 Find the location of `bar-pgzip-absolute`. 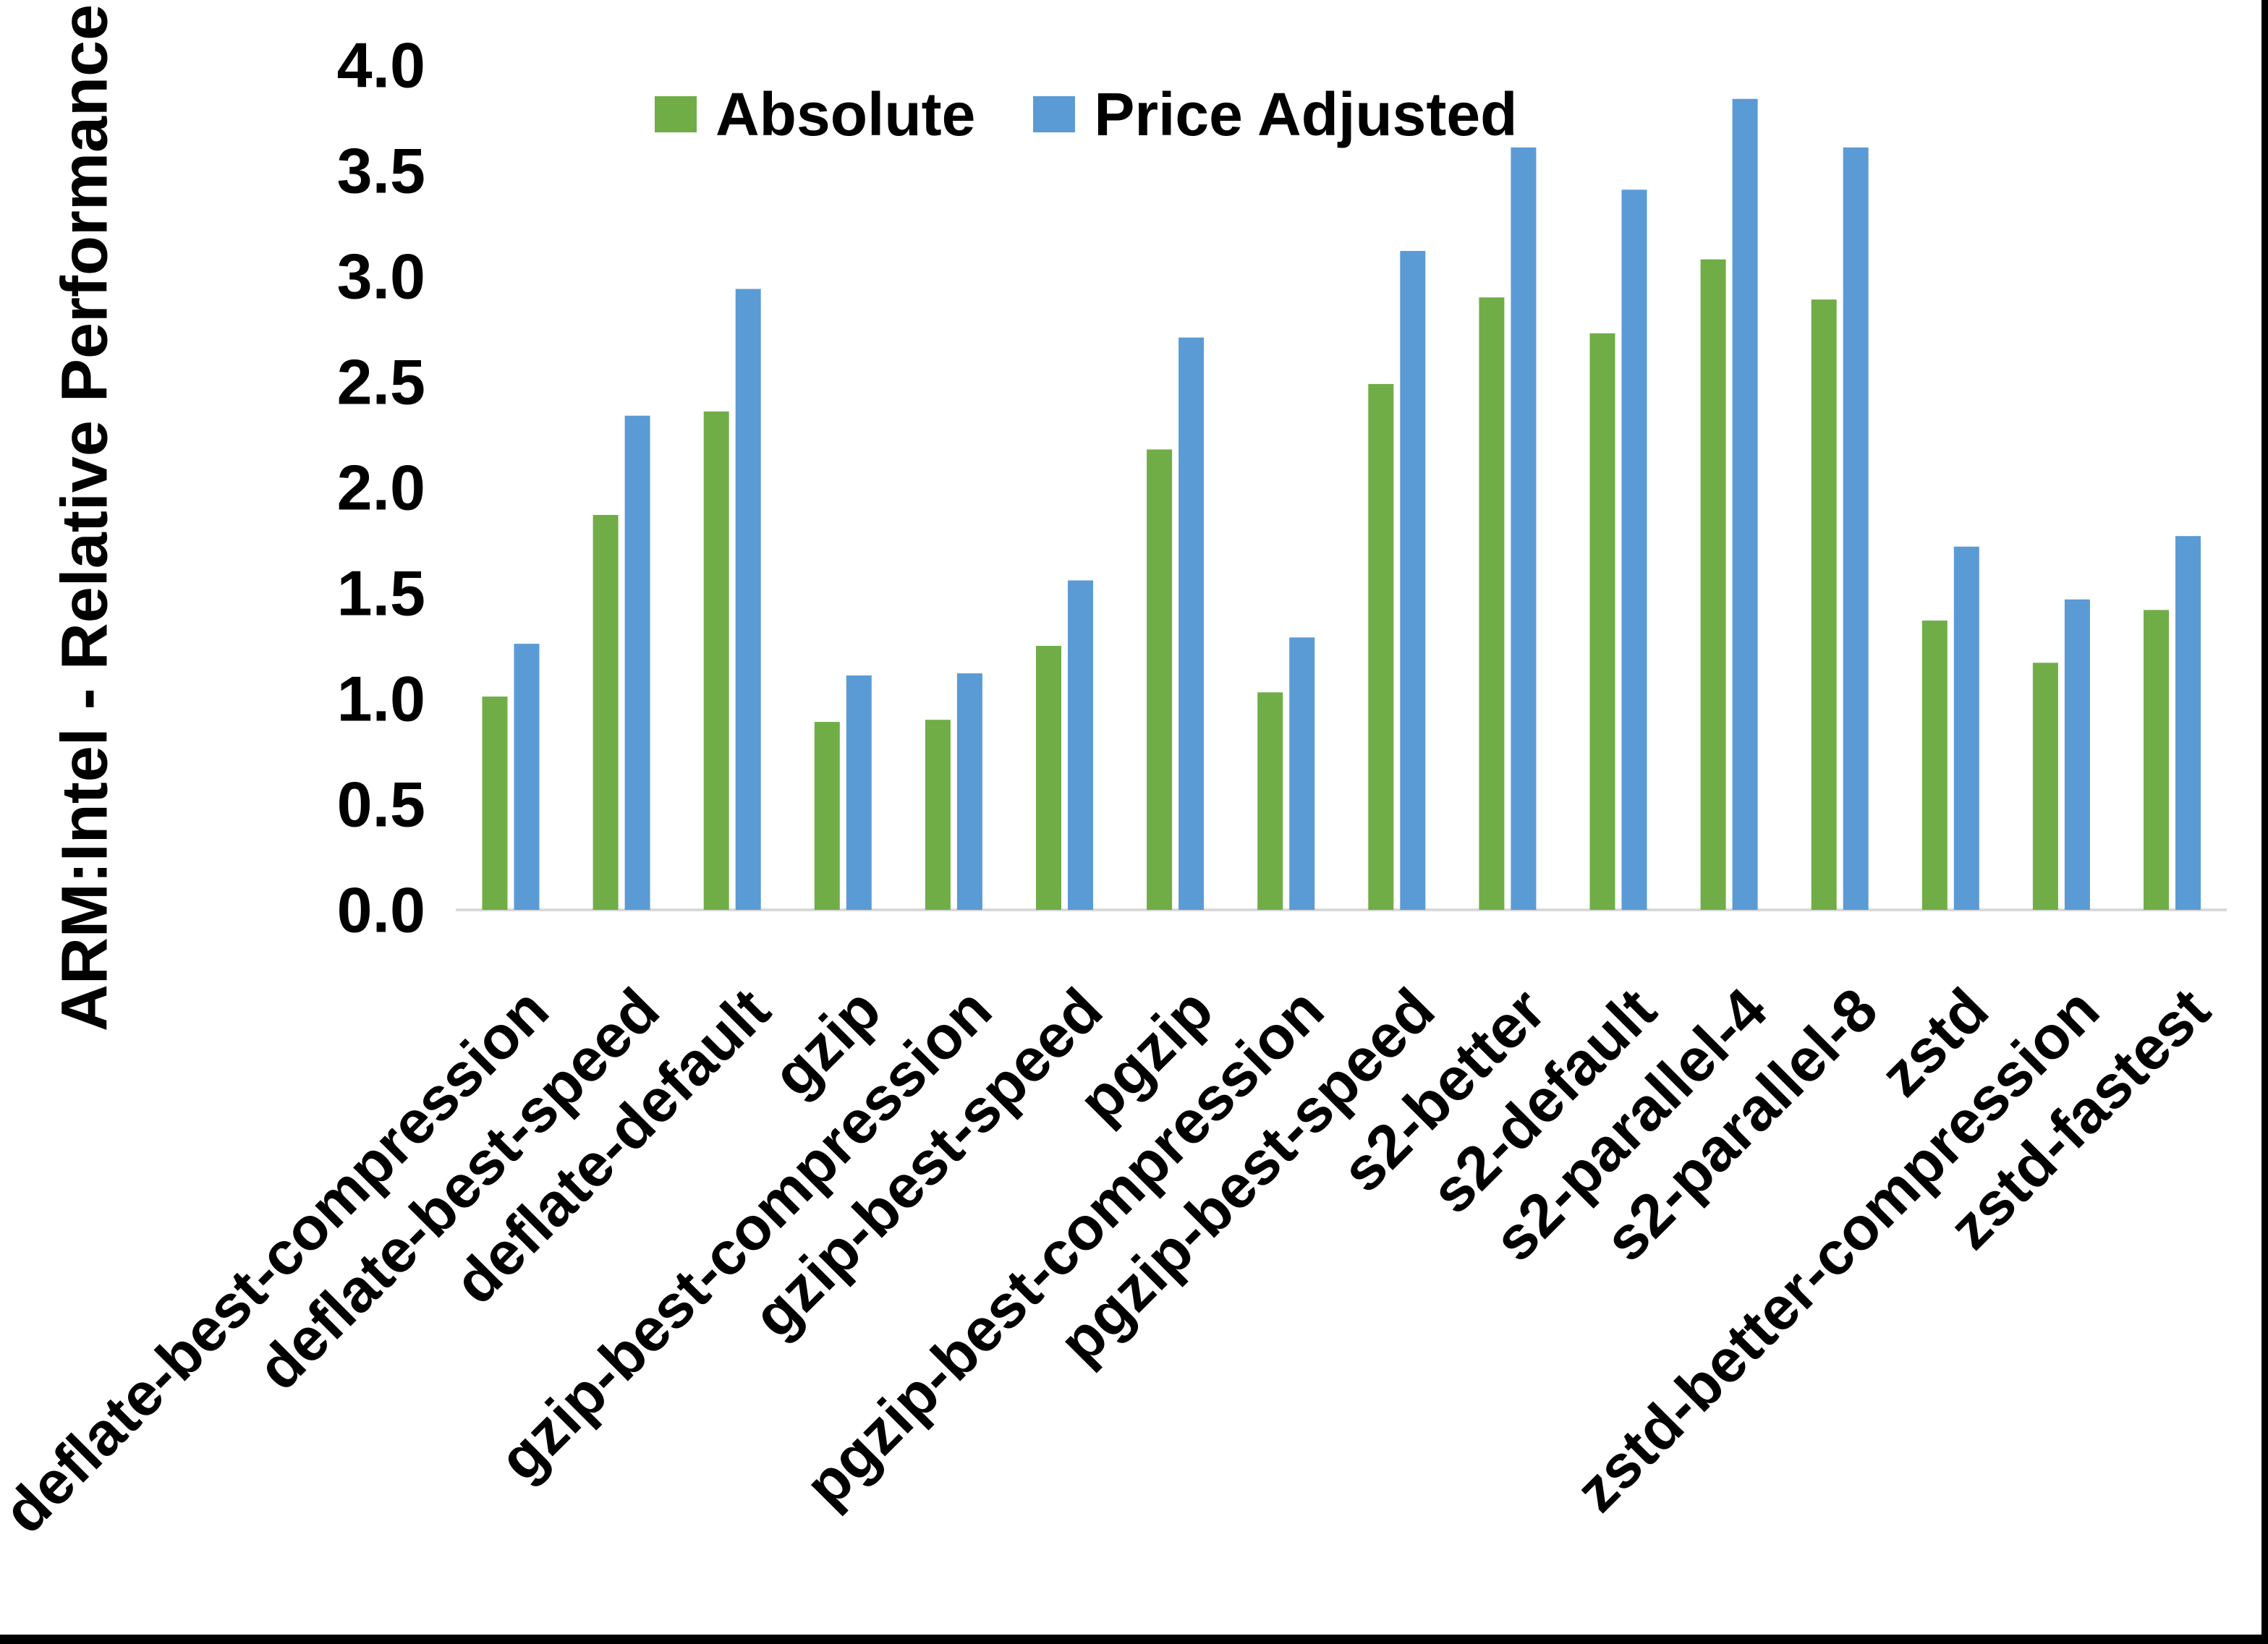

bar-pgzip-absolute is located at coordinates (1160, 679).